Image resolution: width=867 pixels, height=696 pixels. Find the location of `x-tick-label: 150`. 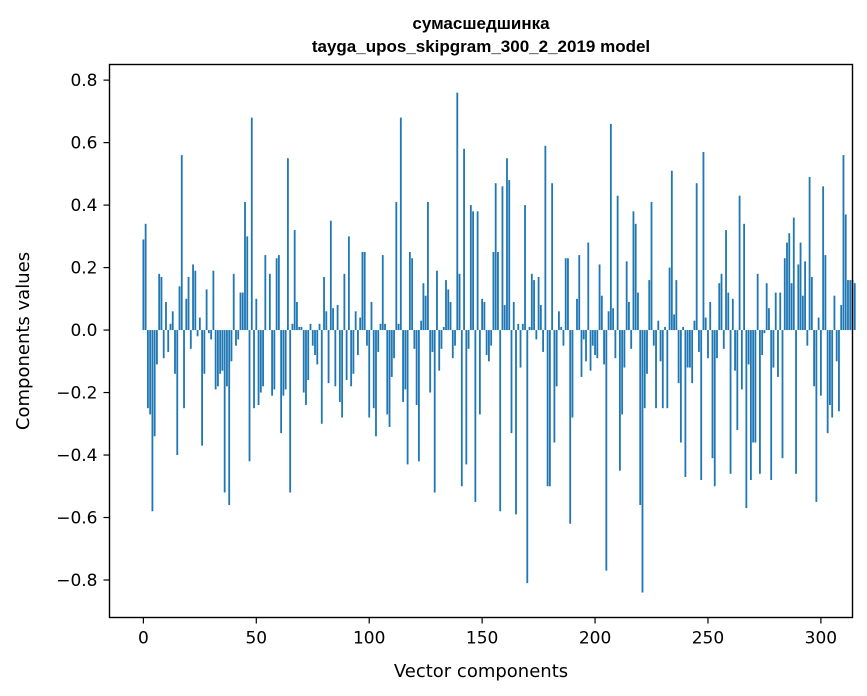

x-tick-label: 150 is located at coordinates (482, 639).